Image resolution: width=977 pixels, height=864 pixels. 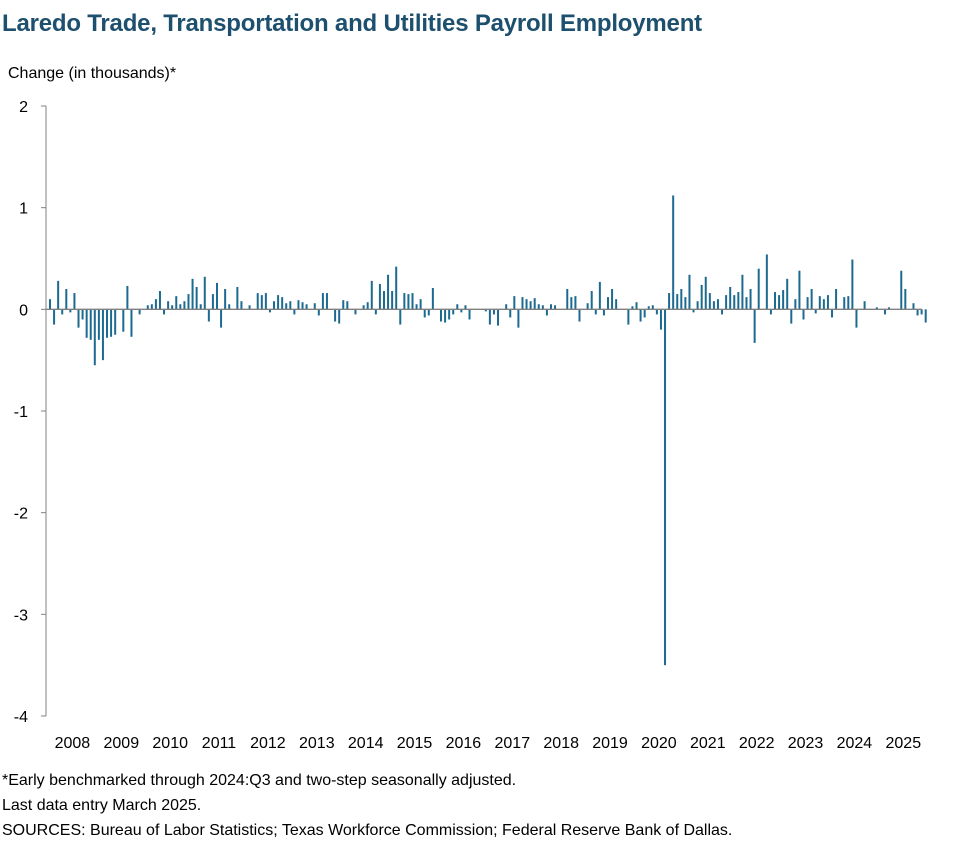 I want to click on x-tick-label: 2008, so click(x=73, y=743).